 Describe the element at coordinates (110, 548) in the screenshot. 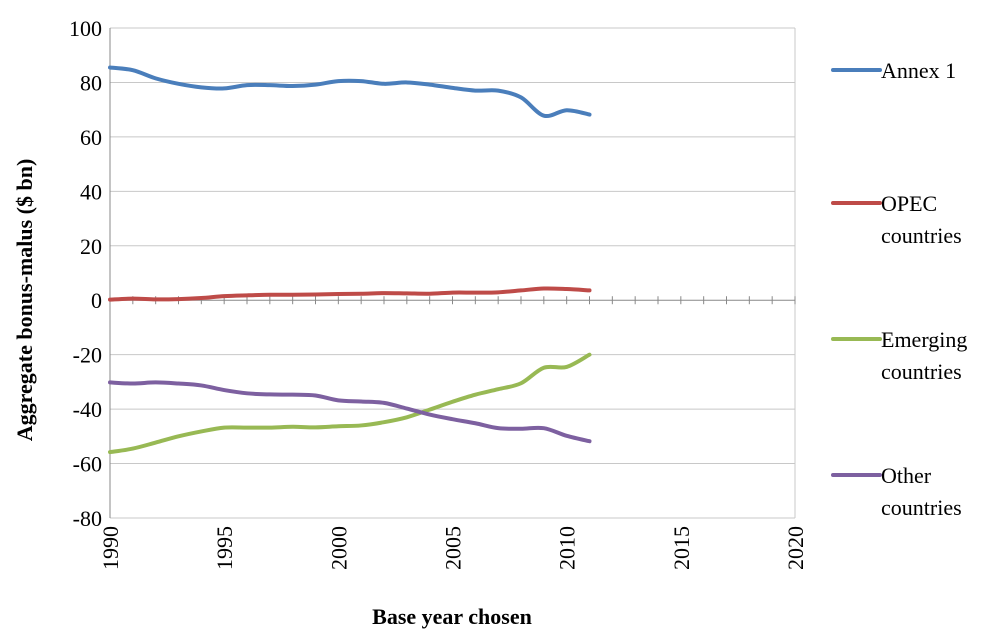

I see `x-tick-label: 1990` at that location.